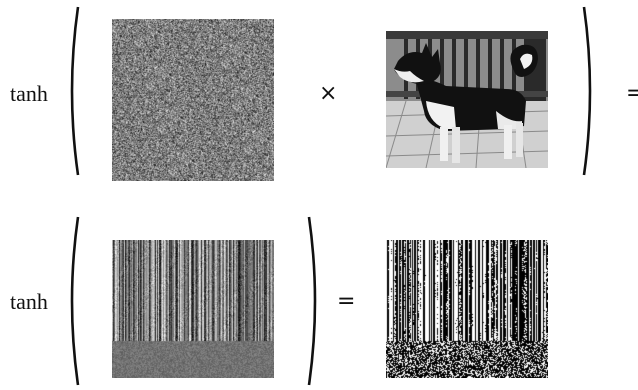 The image size is (638, 390). I want to click on right-paren-row1, so click(590, 91).